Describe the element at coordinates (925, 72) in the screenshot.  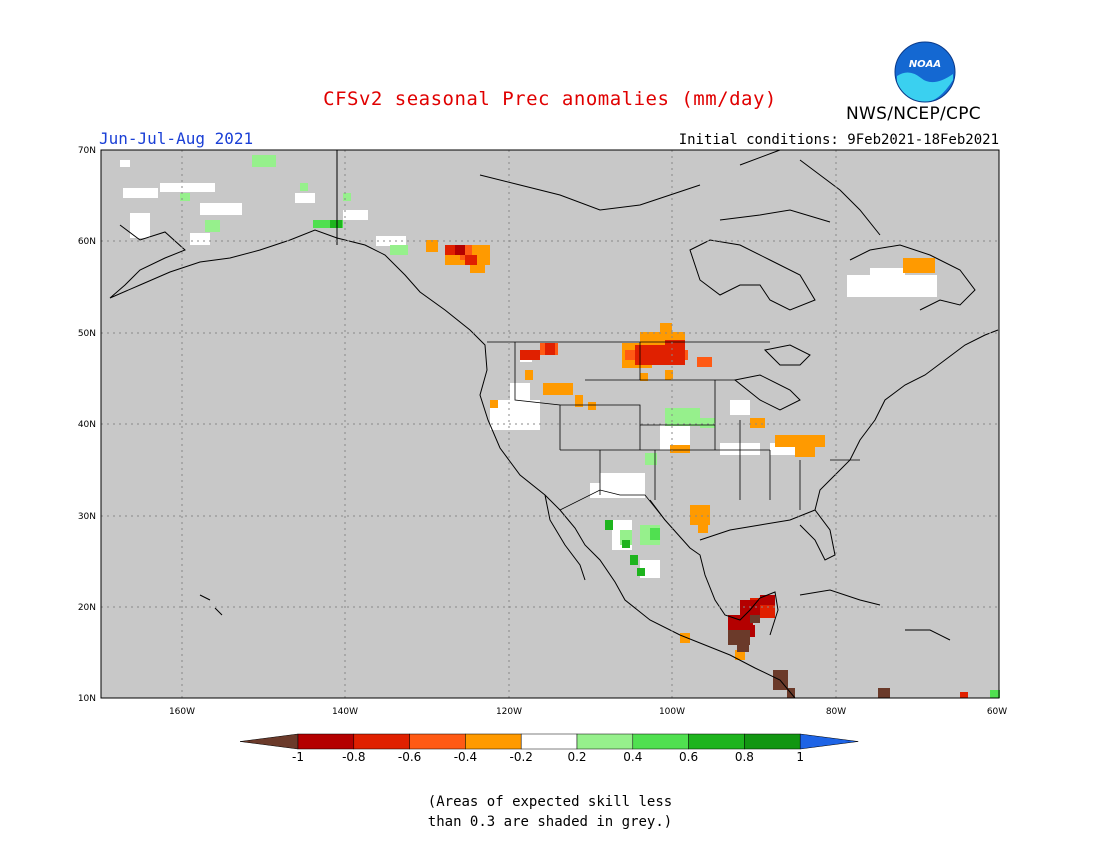
I see `noaa-logo: NOAA` at that location.